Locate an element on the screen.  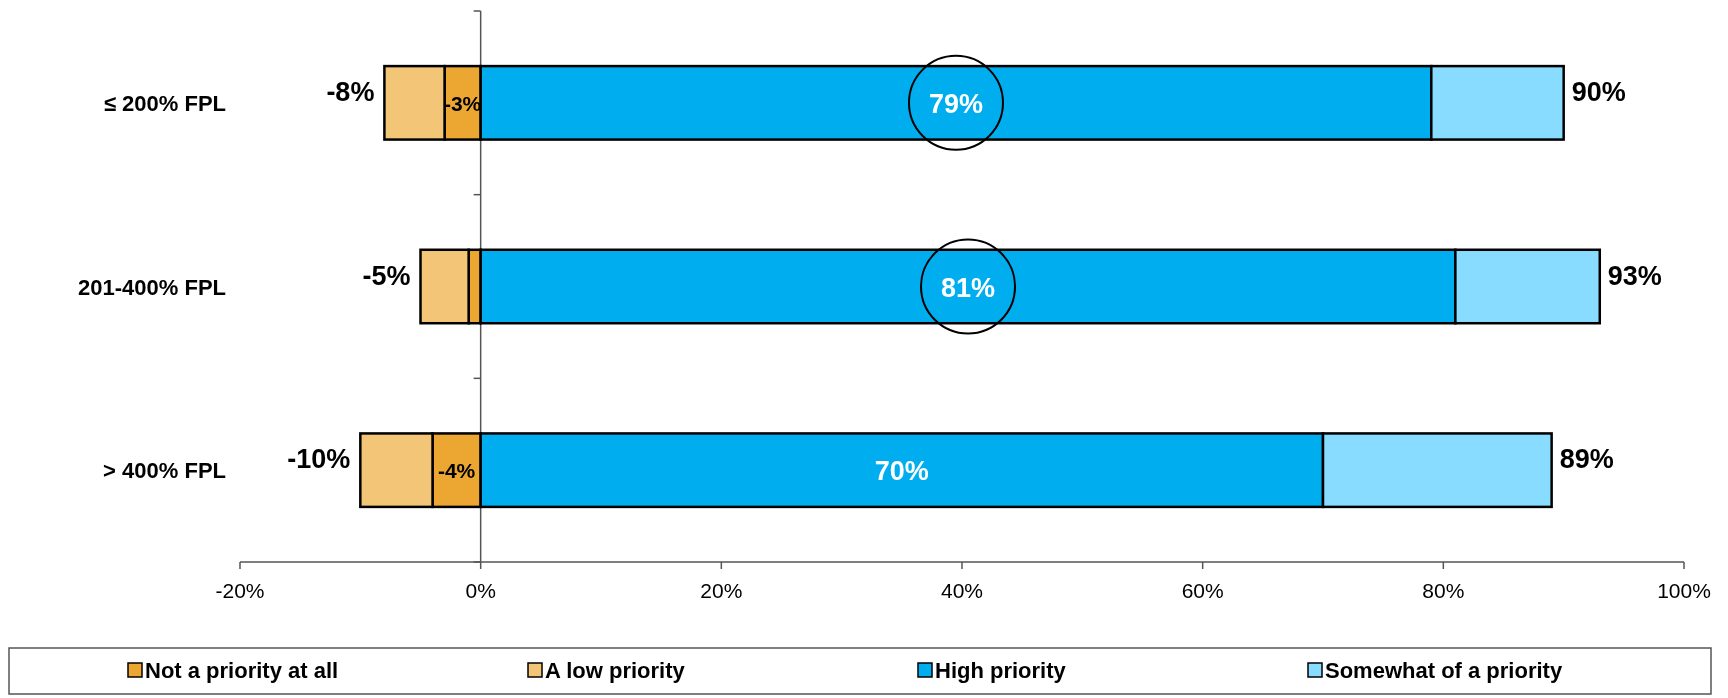
legend-label: A low priority is located at coordinates (615, 670).